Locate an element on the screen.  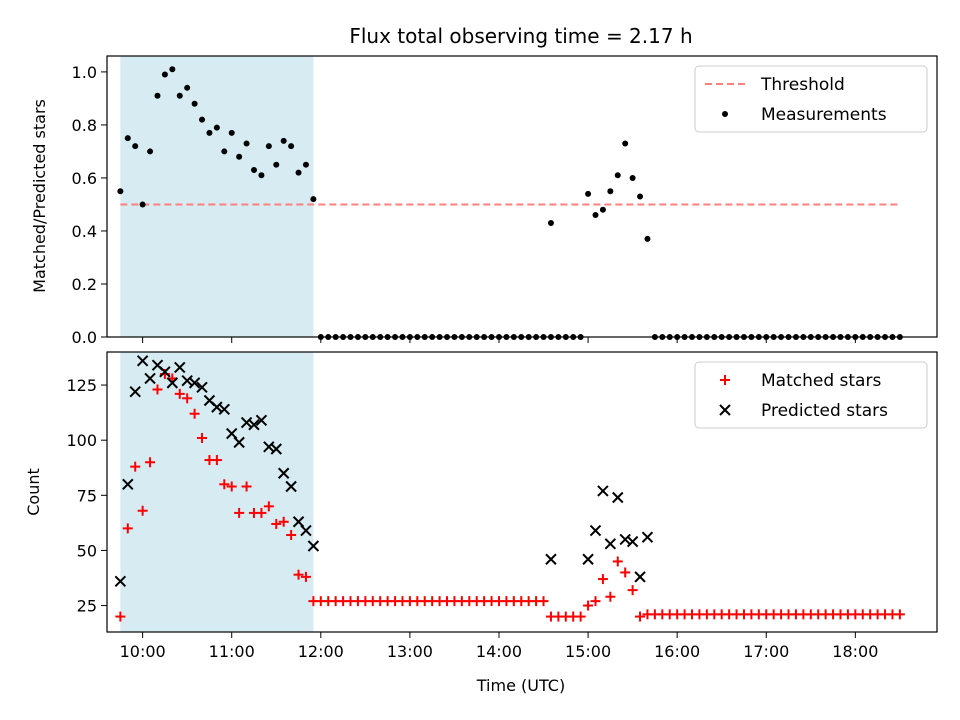
chart-title: Flux total observing time = 2.17 h is located at coordinates (520, 36).